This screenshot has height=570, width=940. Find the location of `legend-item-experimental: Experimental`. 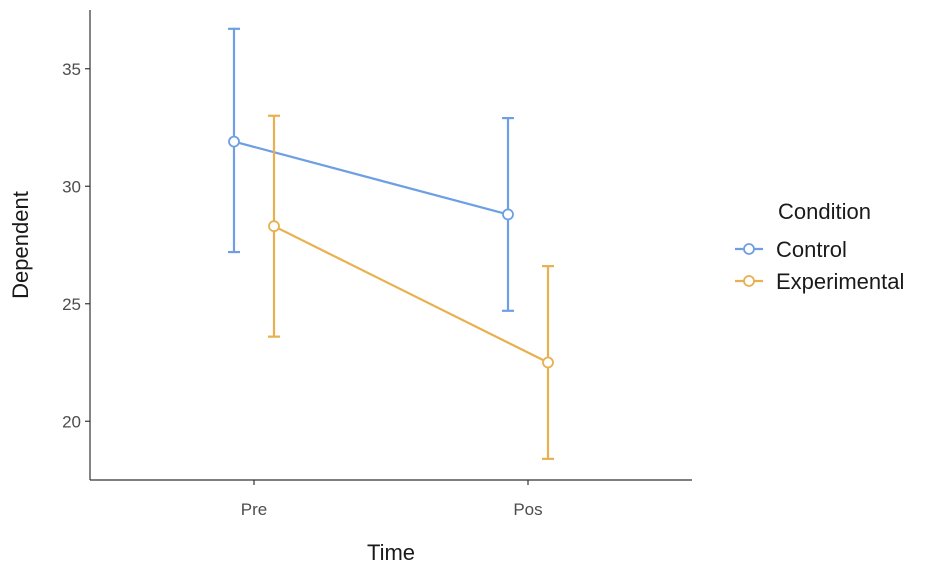

legend-item-experimental: Experimental is located at coordinates (819, 281).